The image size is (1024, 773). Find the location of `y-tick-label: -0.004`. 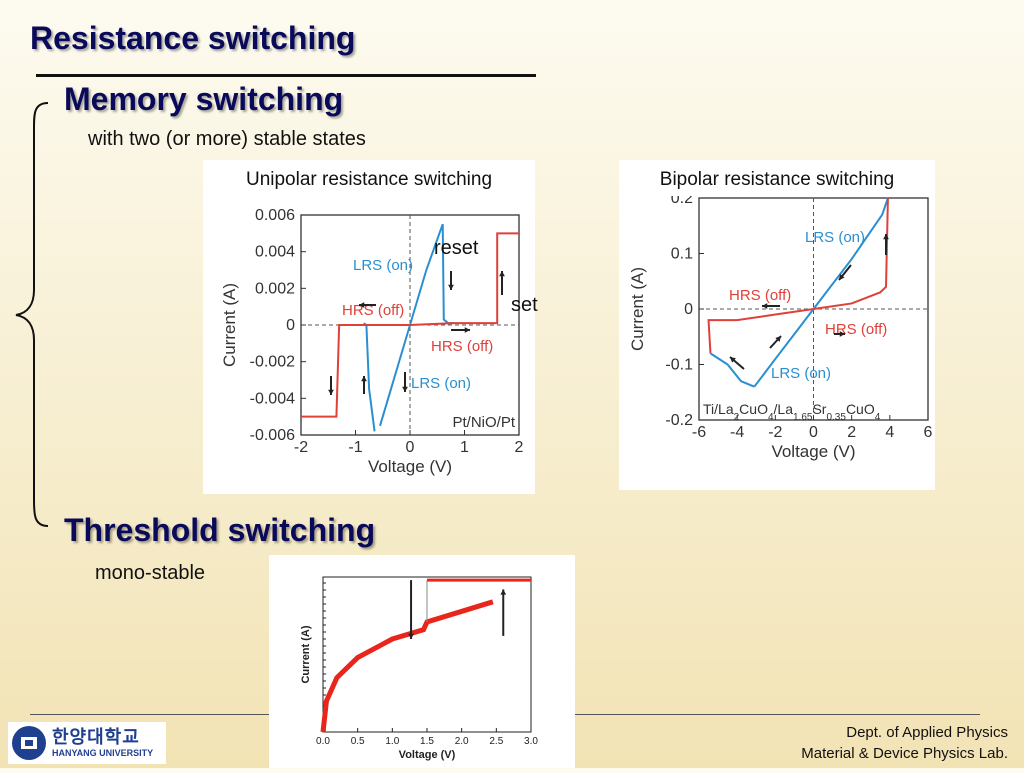

y-tick-label: -0.004 is located at coordinates (272, 398).